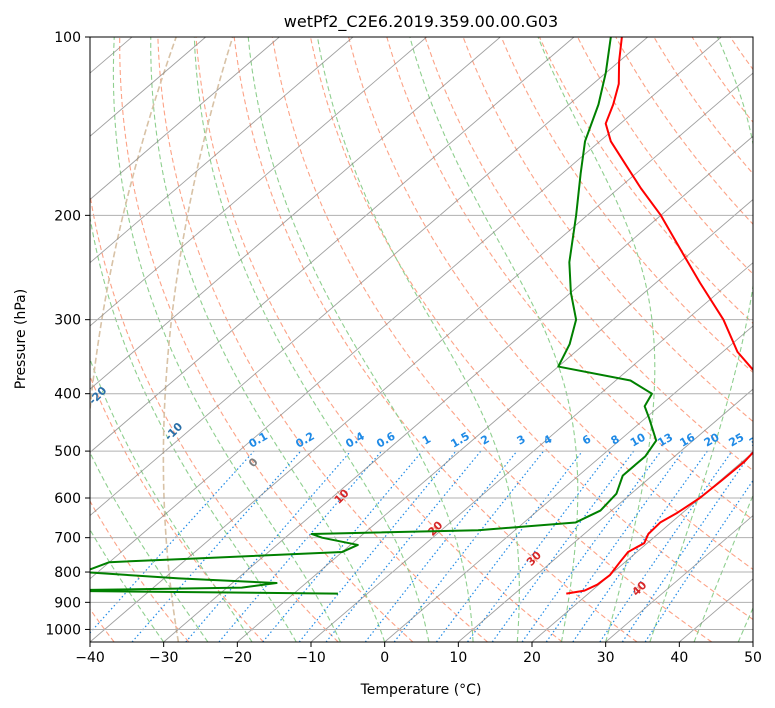 The height and width of the screenshot is (708, 775). What do you see at coordinates (771, 439) in the screenshot?
I see `mixing-ratio-label: 36` at bounding box center [771, 439].